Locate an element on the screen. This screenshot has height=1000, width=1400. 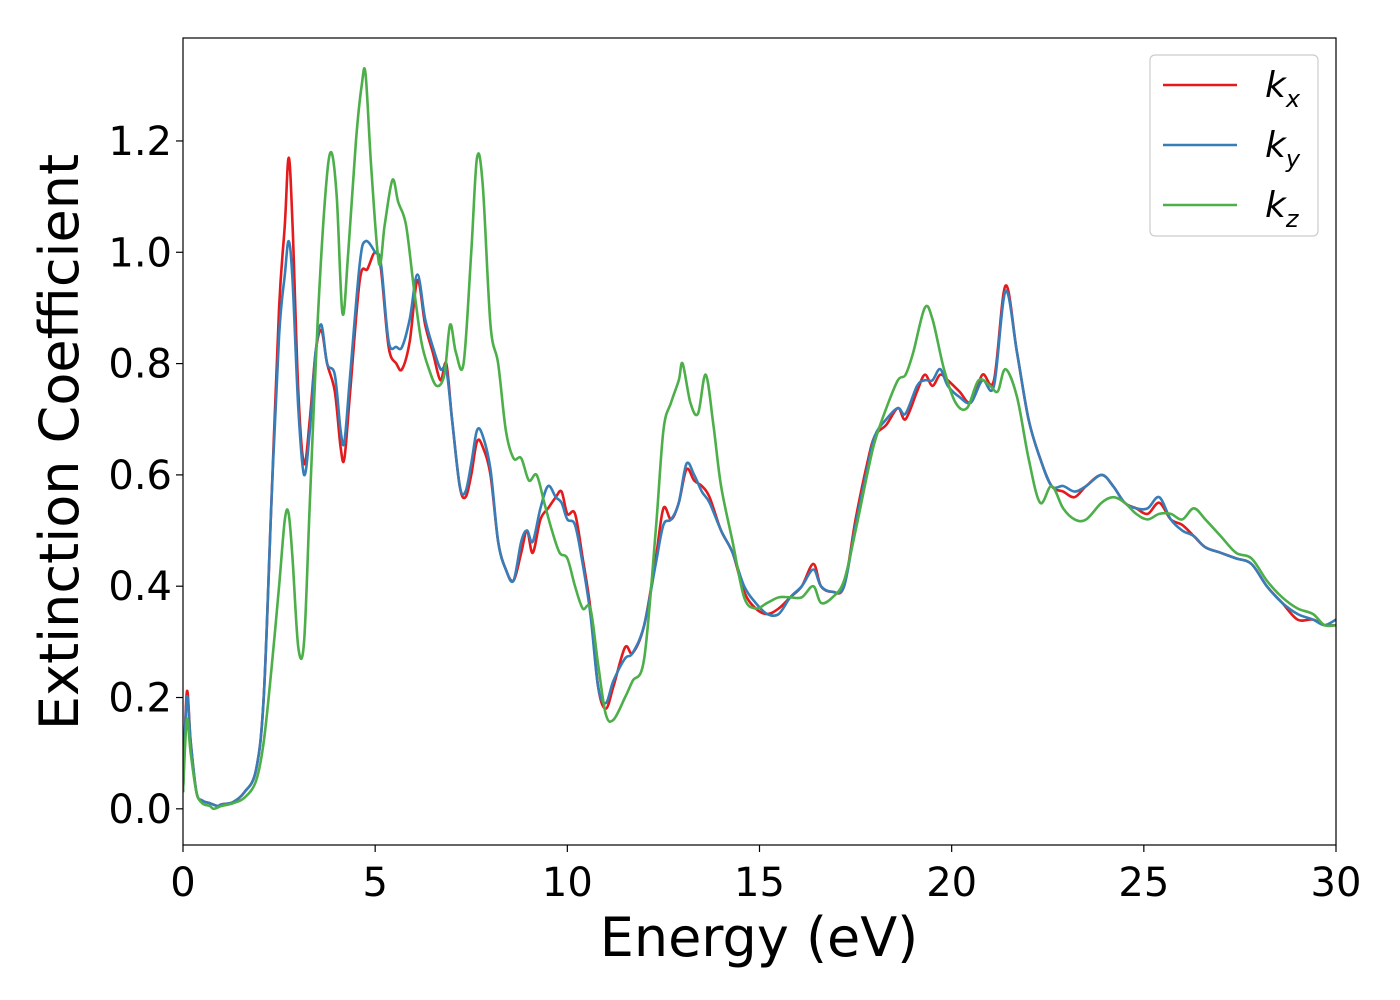
y-tick-label: 0.0 is located at coordinates (140, 810).